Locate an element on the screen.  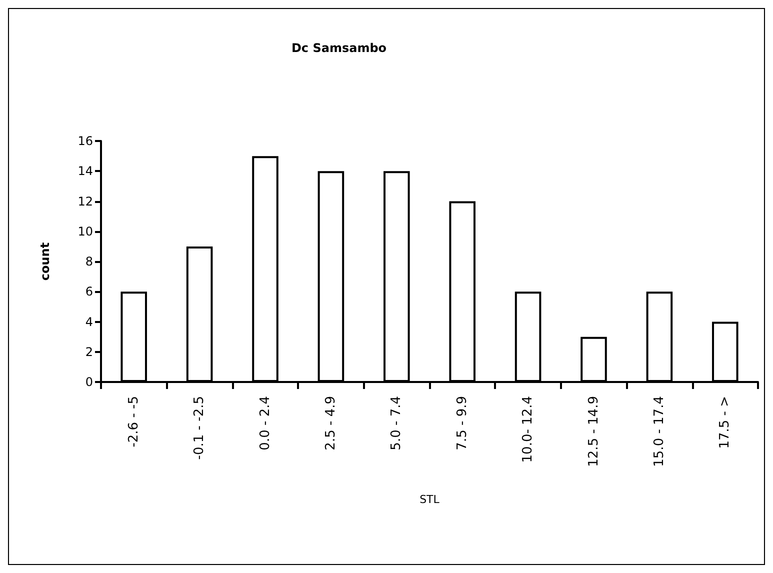
y-tick-label: 0 is located at coordinates (89, 382).